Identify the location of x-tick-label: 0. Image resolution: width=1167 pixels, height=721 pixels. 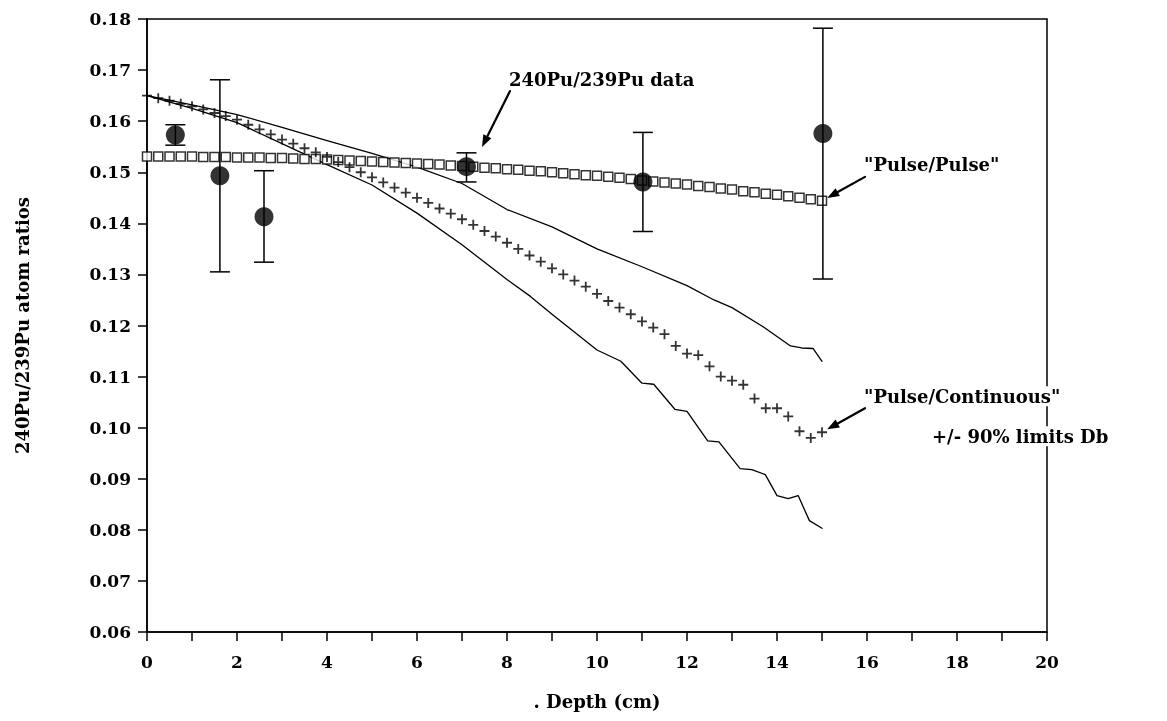
(147, 661).